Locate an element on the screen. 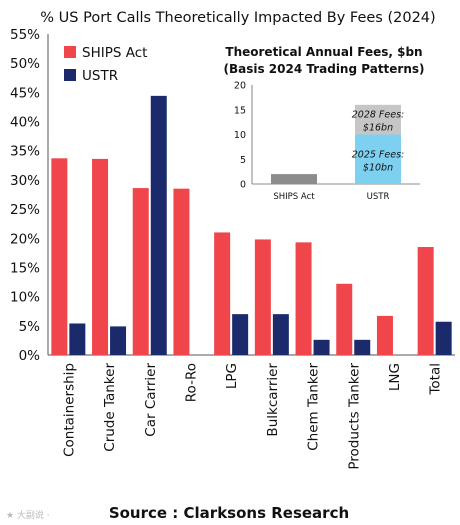  y-tick-label: 30% is located at coordinates (25, 181).